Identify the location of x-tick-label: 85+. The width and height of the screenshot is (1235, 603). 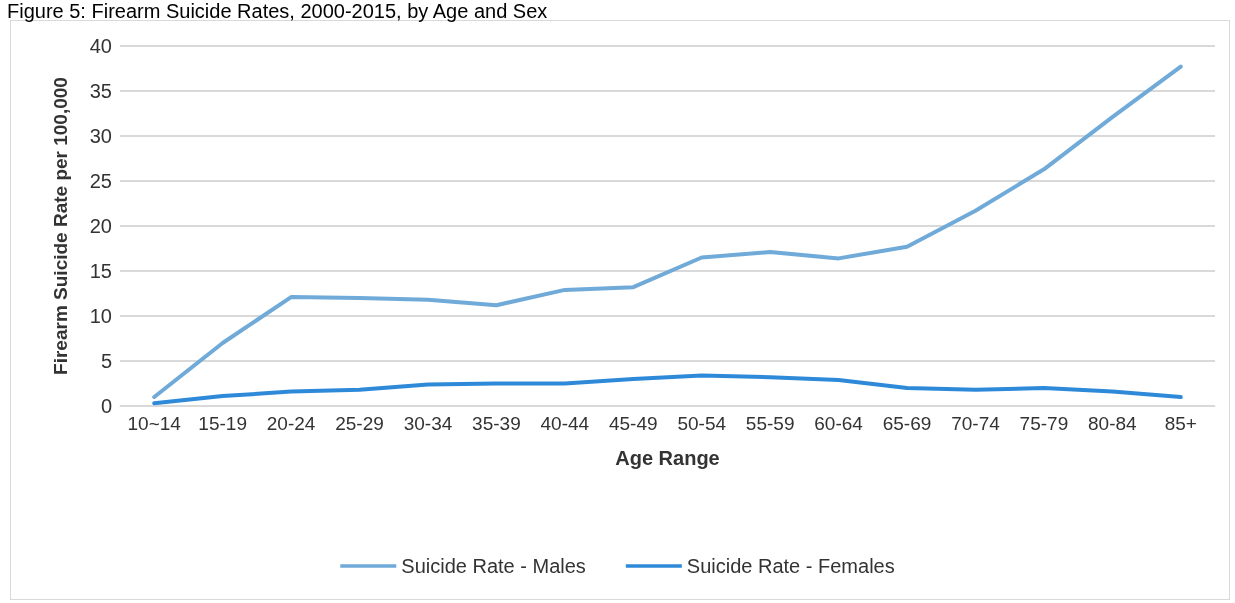
(1180, 423).